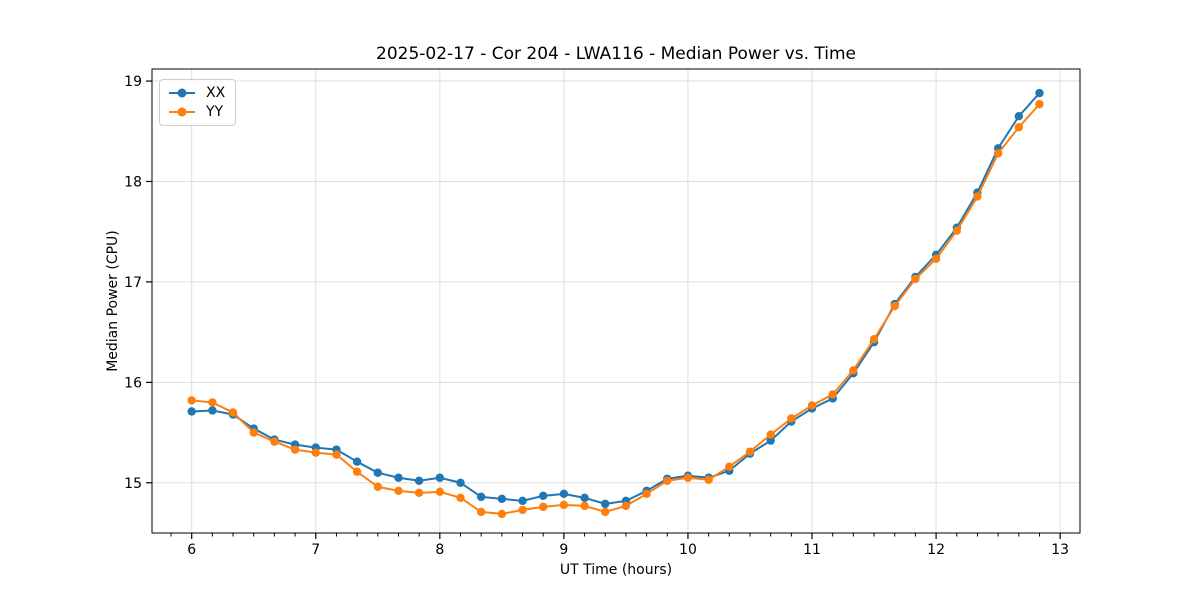 This screenshot has height=600, width=1200. What do you see at coordinates (133, 383) in the screenshot?
I see `y-tick-label: 16` at bounding box center [133, 383].